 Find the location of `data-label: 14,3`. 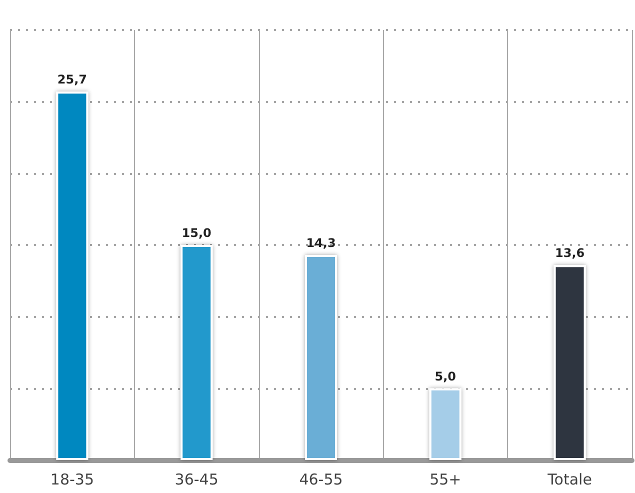

data-label: 14,3 is located at coordinates (321, 243).